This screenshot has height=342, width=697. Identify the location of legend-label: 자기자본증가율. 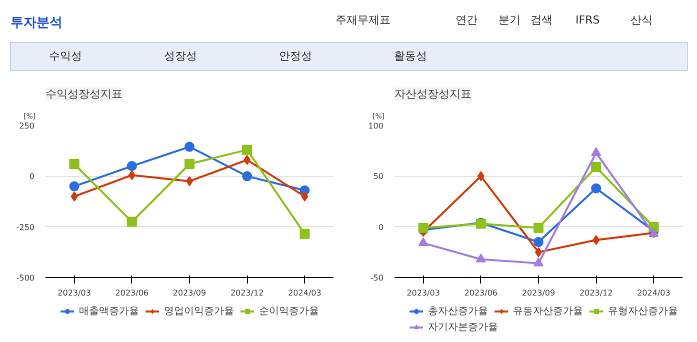
(463, 327).